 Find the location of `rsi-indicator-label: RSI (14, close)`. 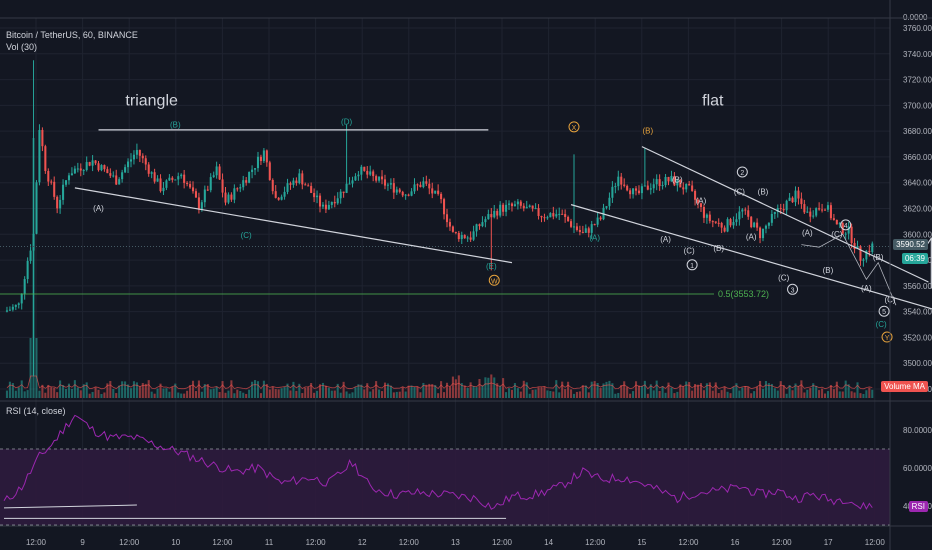

rsi-indicator-label: RSI (14, close) is located at coordinates (36, 411).